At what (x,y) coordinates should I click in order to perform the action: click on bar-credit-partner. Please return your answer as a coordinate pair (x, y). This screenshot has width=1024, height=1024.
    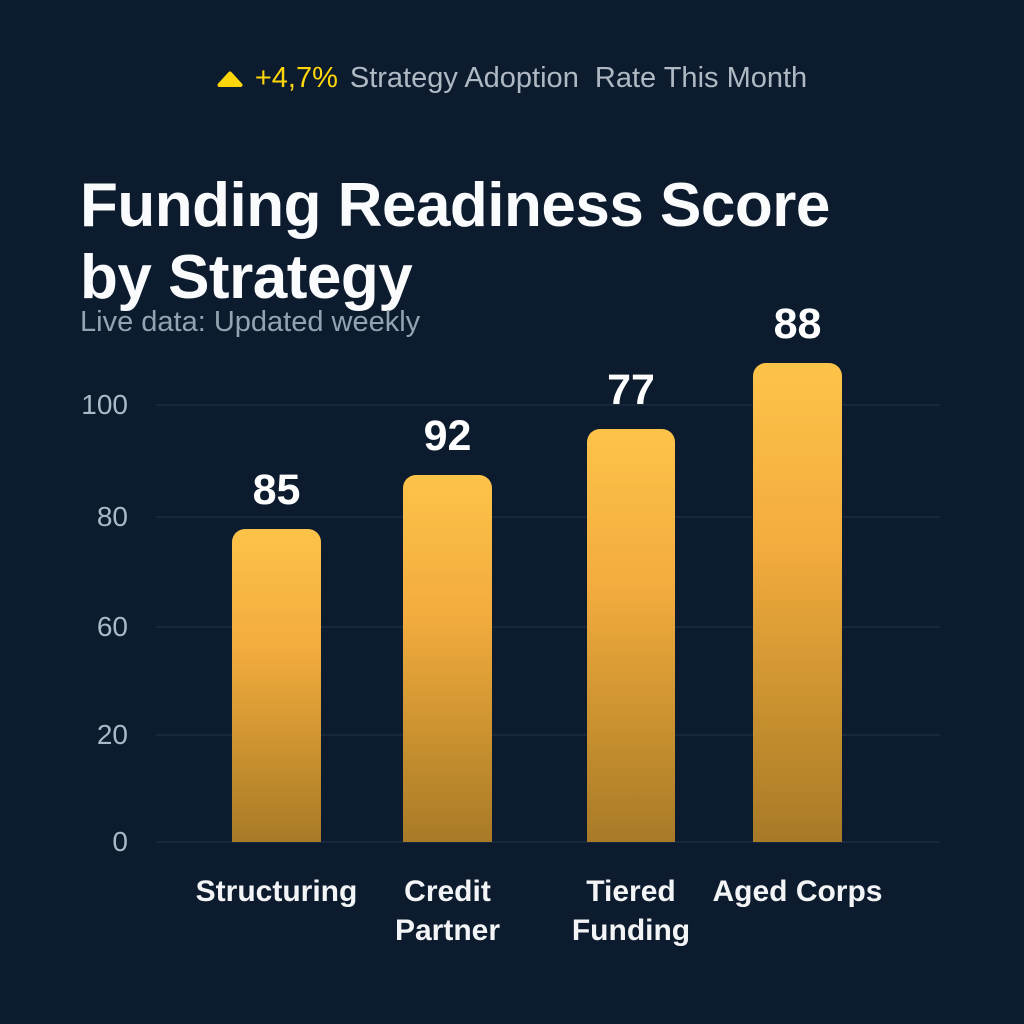
    Looking at the image, I should click on (447, 658).